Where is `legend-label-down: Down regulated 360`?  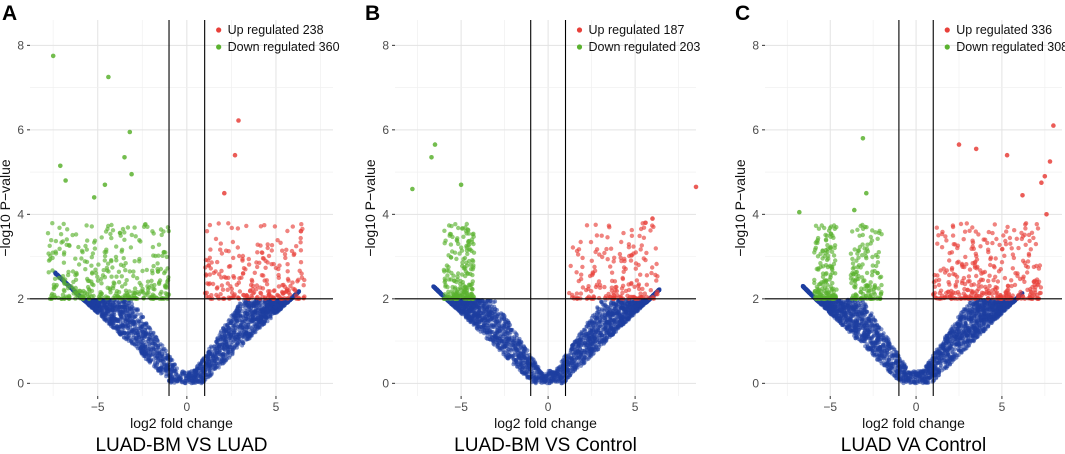
legend-label-down: Down regulated 360 is located at coordinates (284, 47).